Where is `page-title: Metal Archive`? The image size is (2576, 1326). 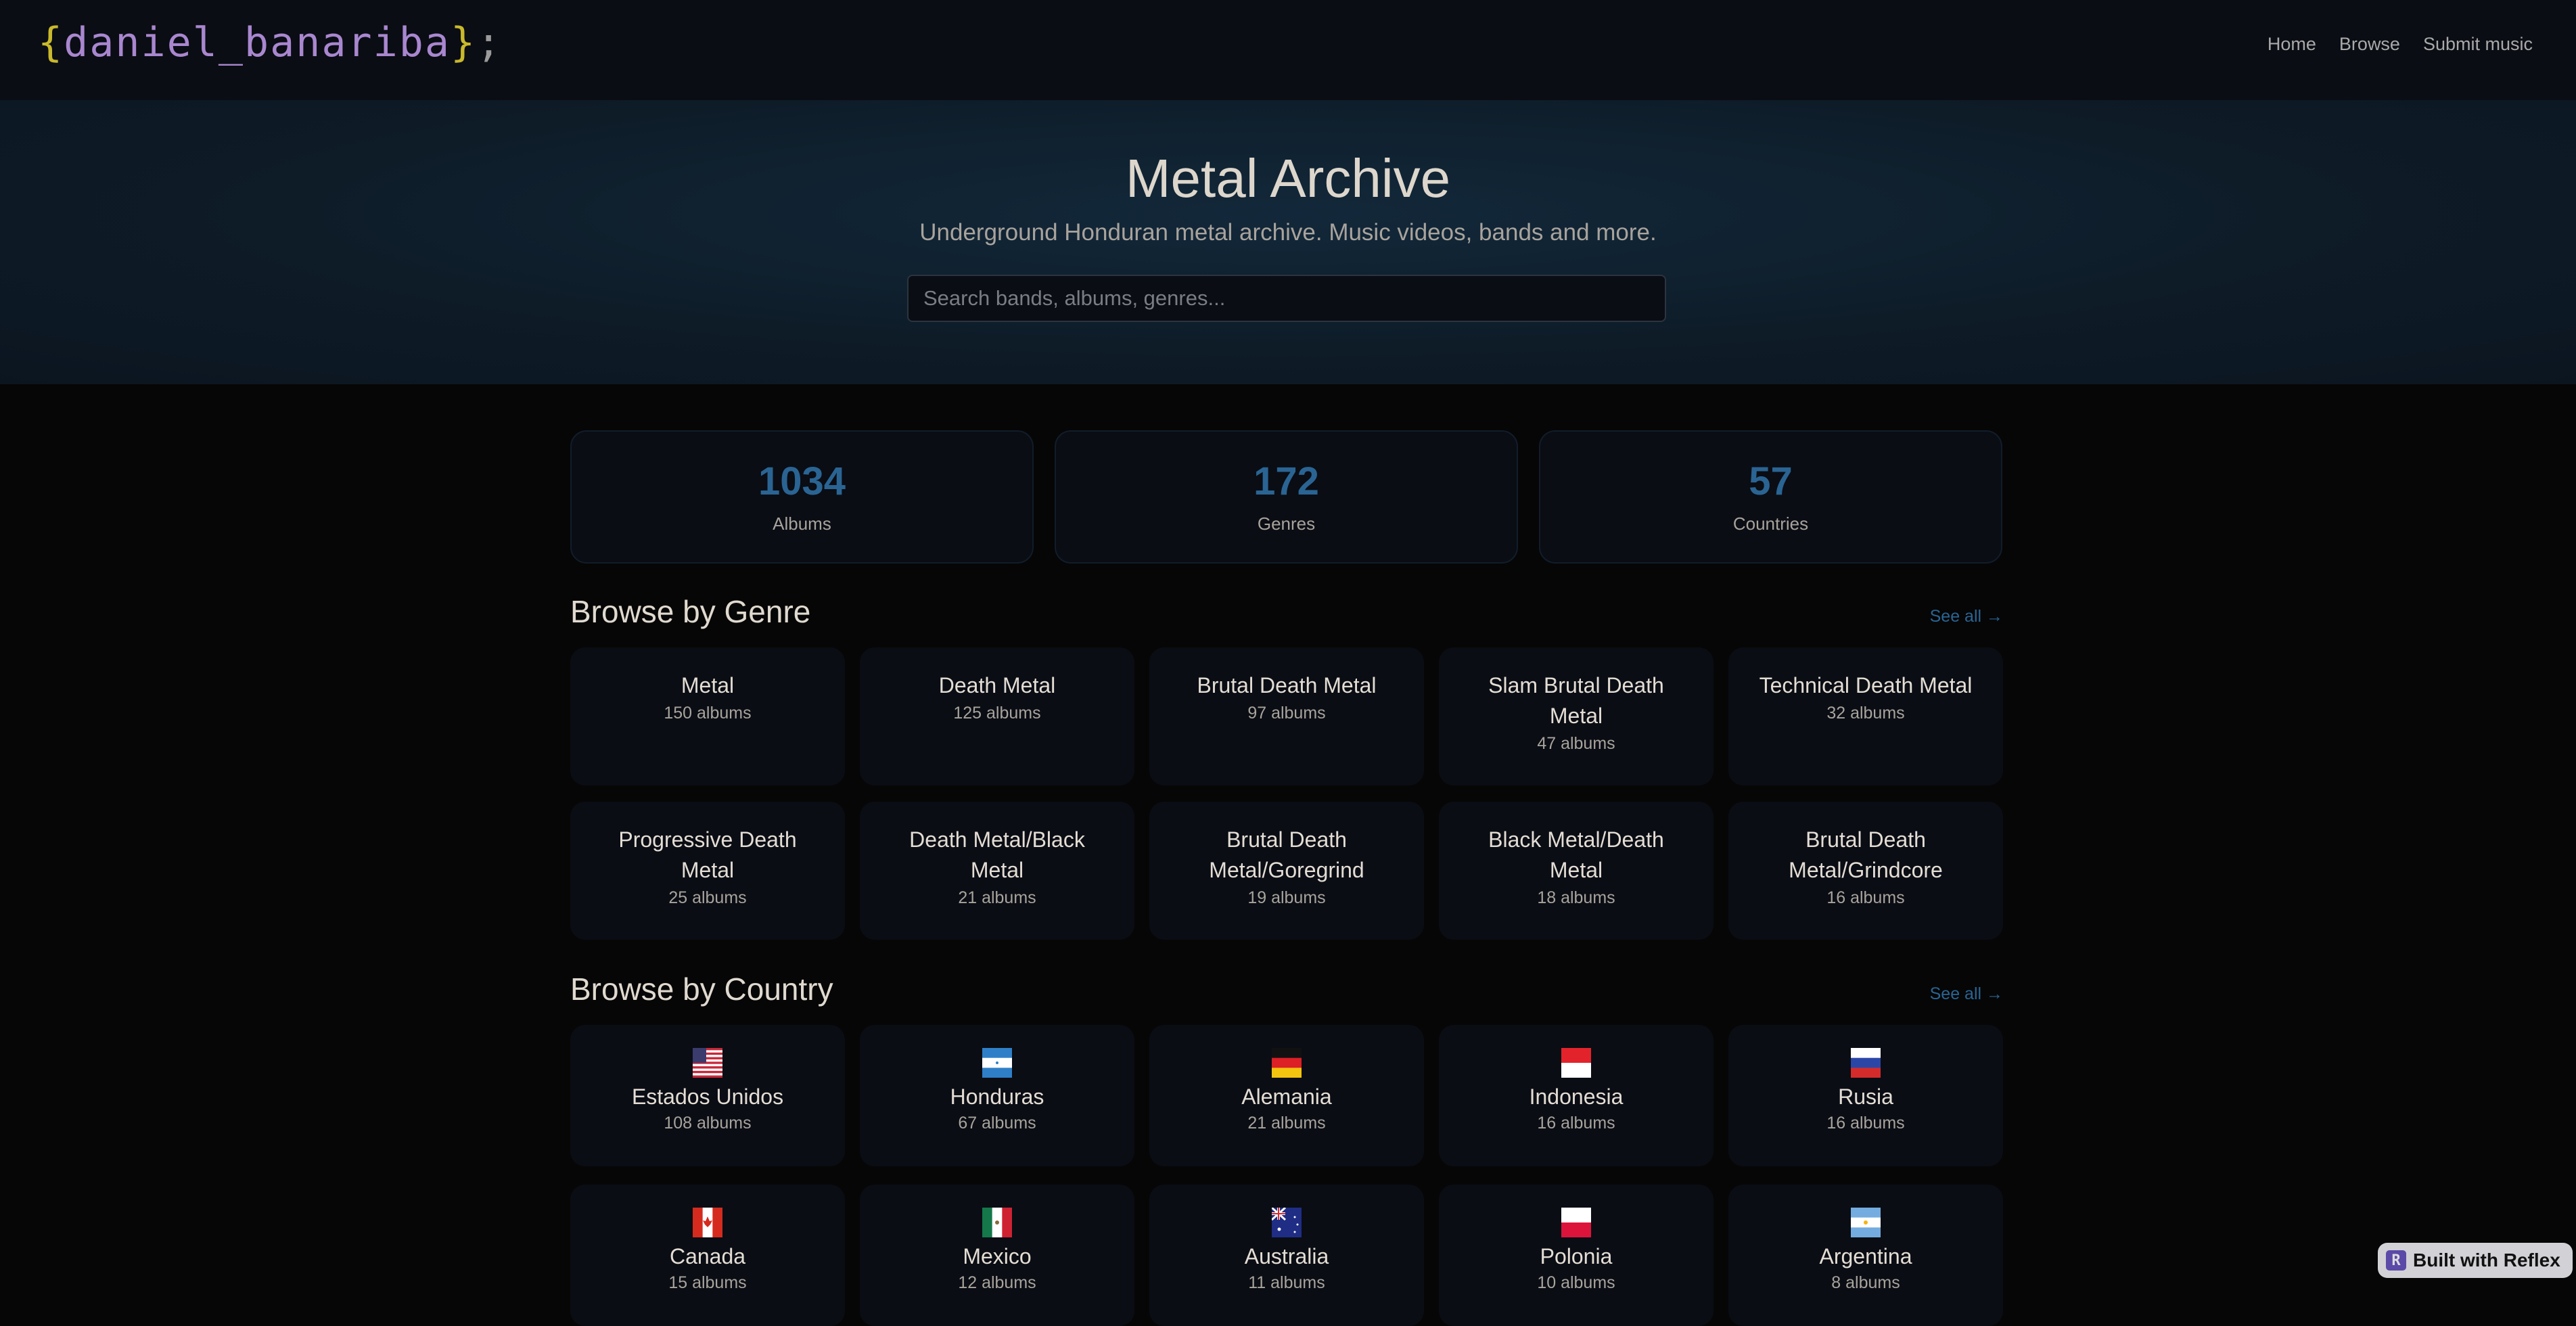
page-title: Metal Archive is located at coordinates (1288, 178).